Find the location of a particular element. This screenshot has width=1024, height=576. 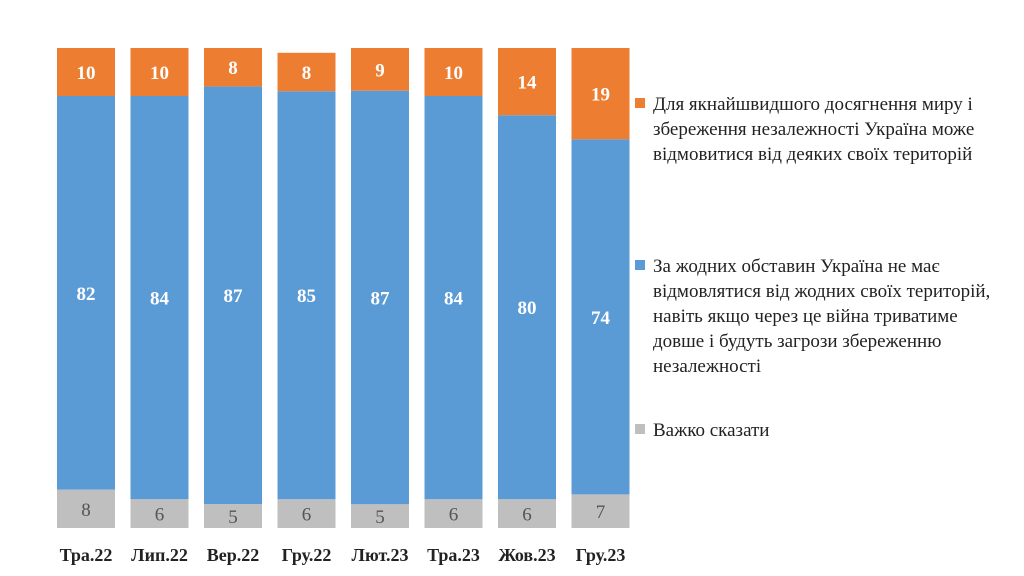

legend-swatch-gray is located at coordinates (640, 429).